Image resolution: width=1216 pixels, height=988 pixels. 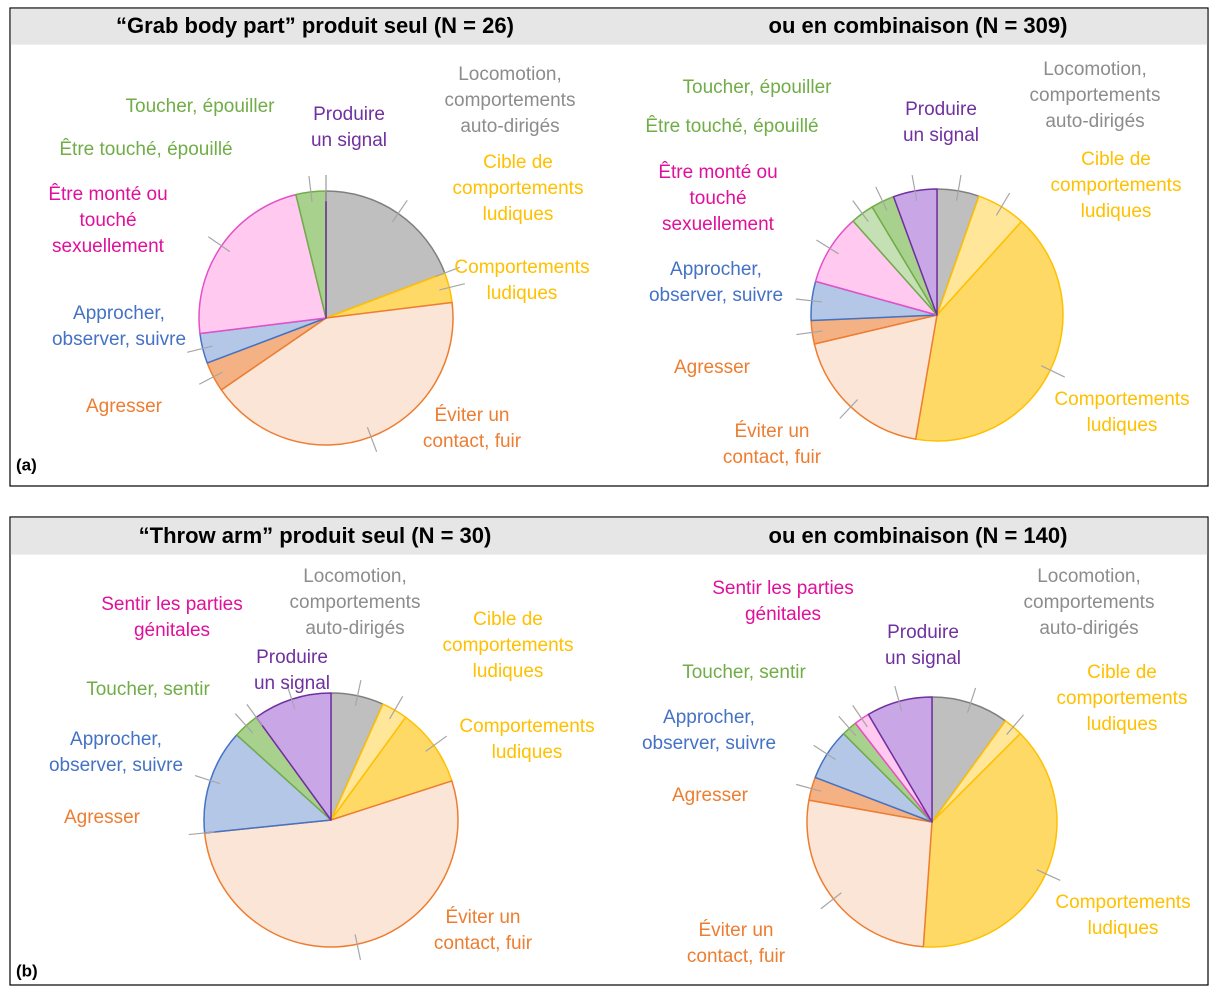 I want to click on slice-label: Toucher, épouiller, so click(x=201, y=106).